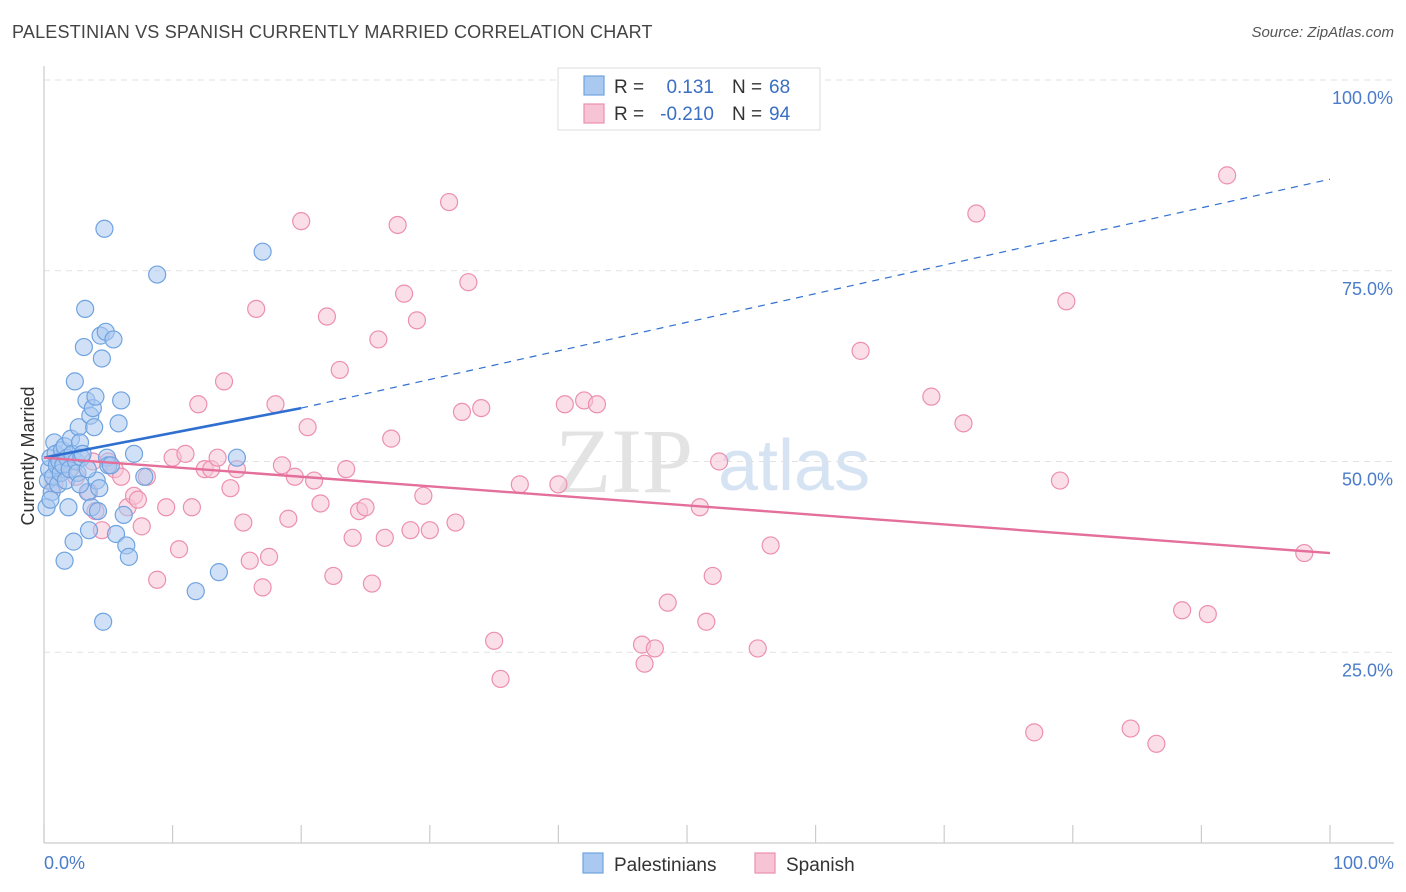 This screenshot has width=1406, height=892. Describe the element at coordinates (689, 99) in the screenshot. I see `stats-legend: R = 0.131 N = 68 R = -0.210 N = 94` at that location.